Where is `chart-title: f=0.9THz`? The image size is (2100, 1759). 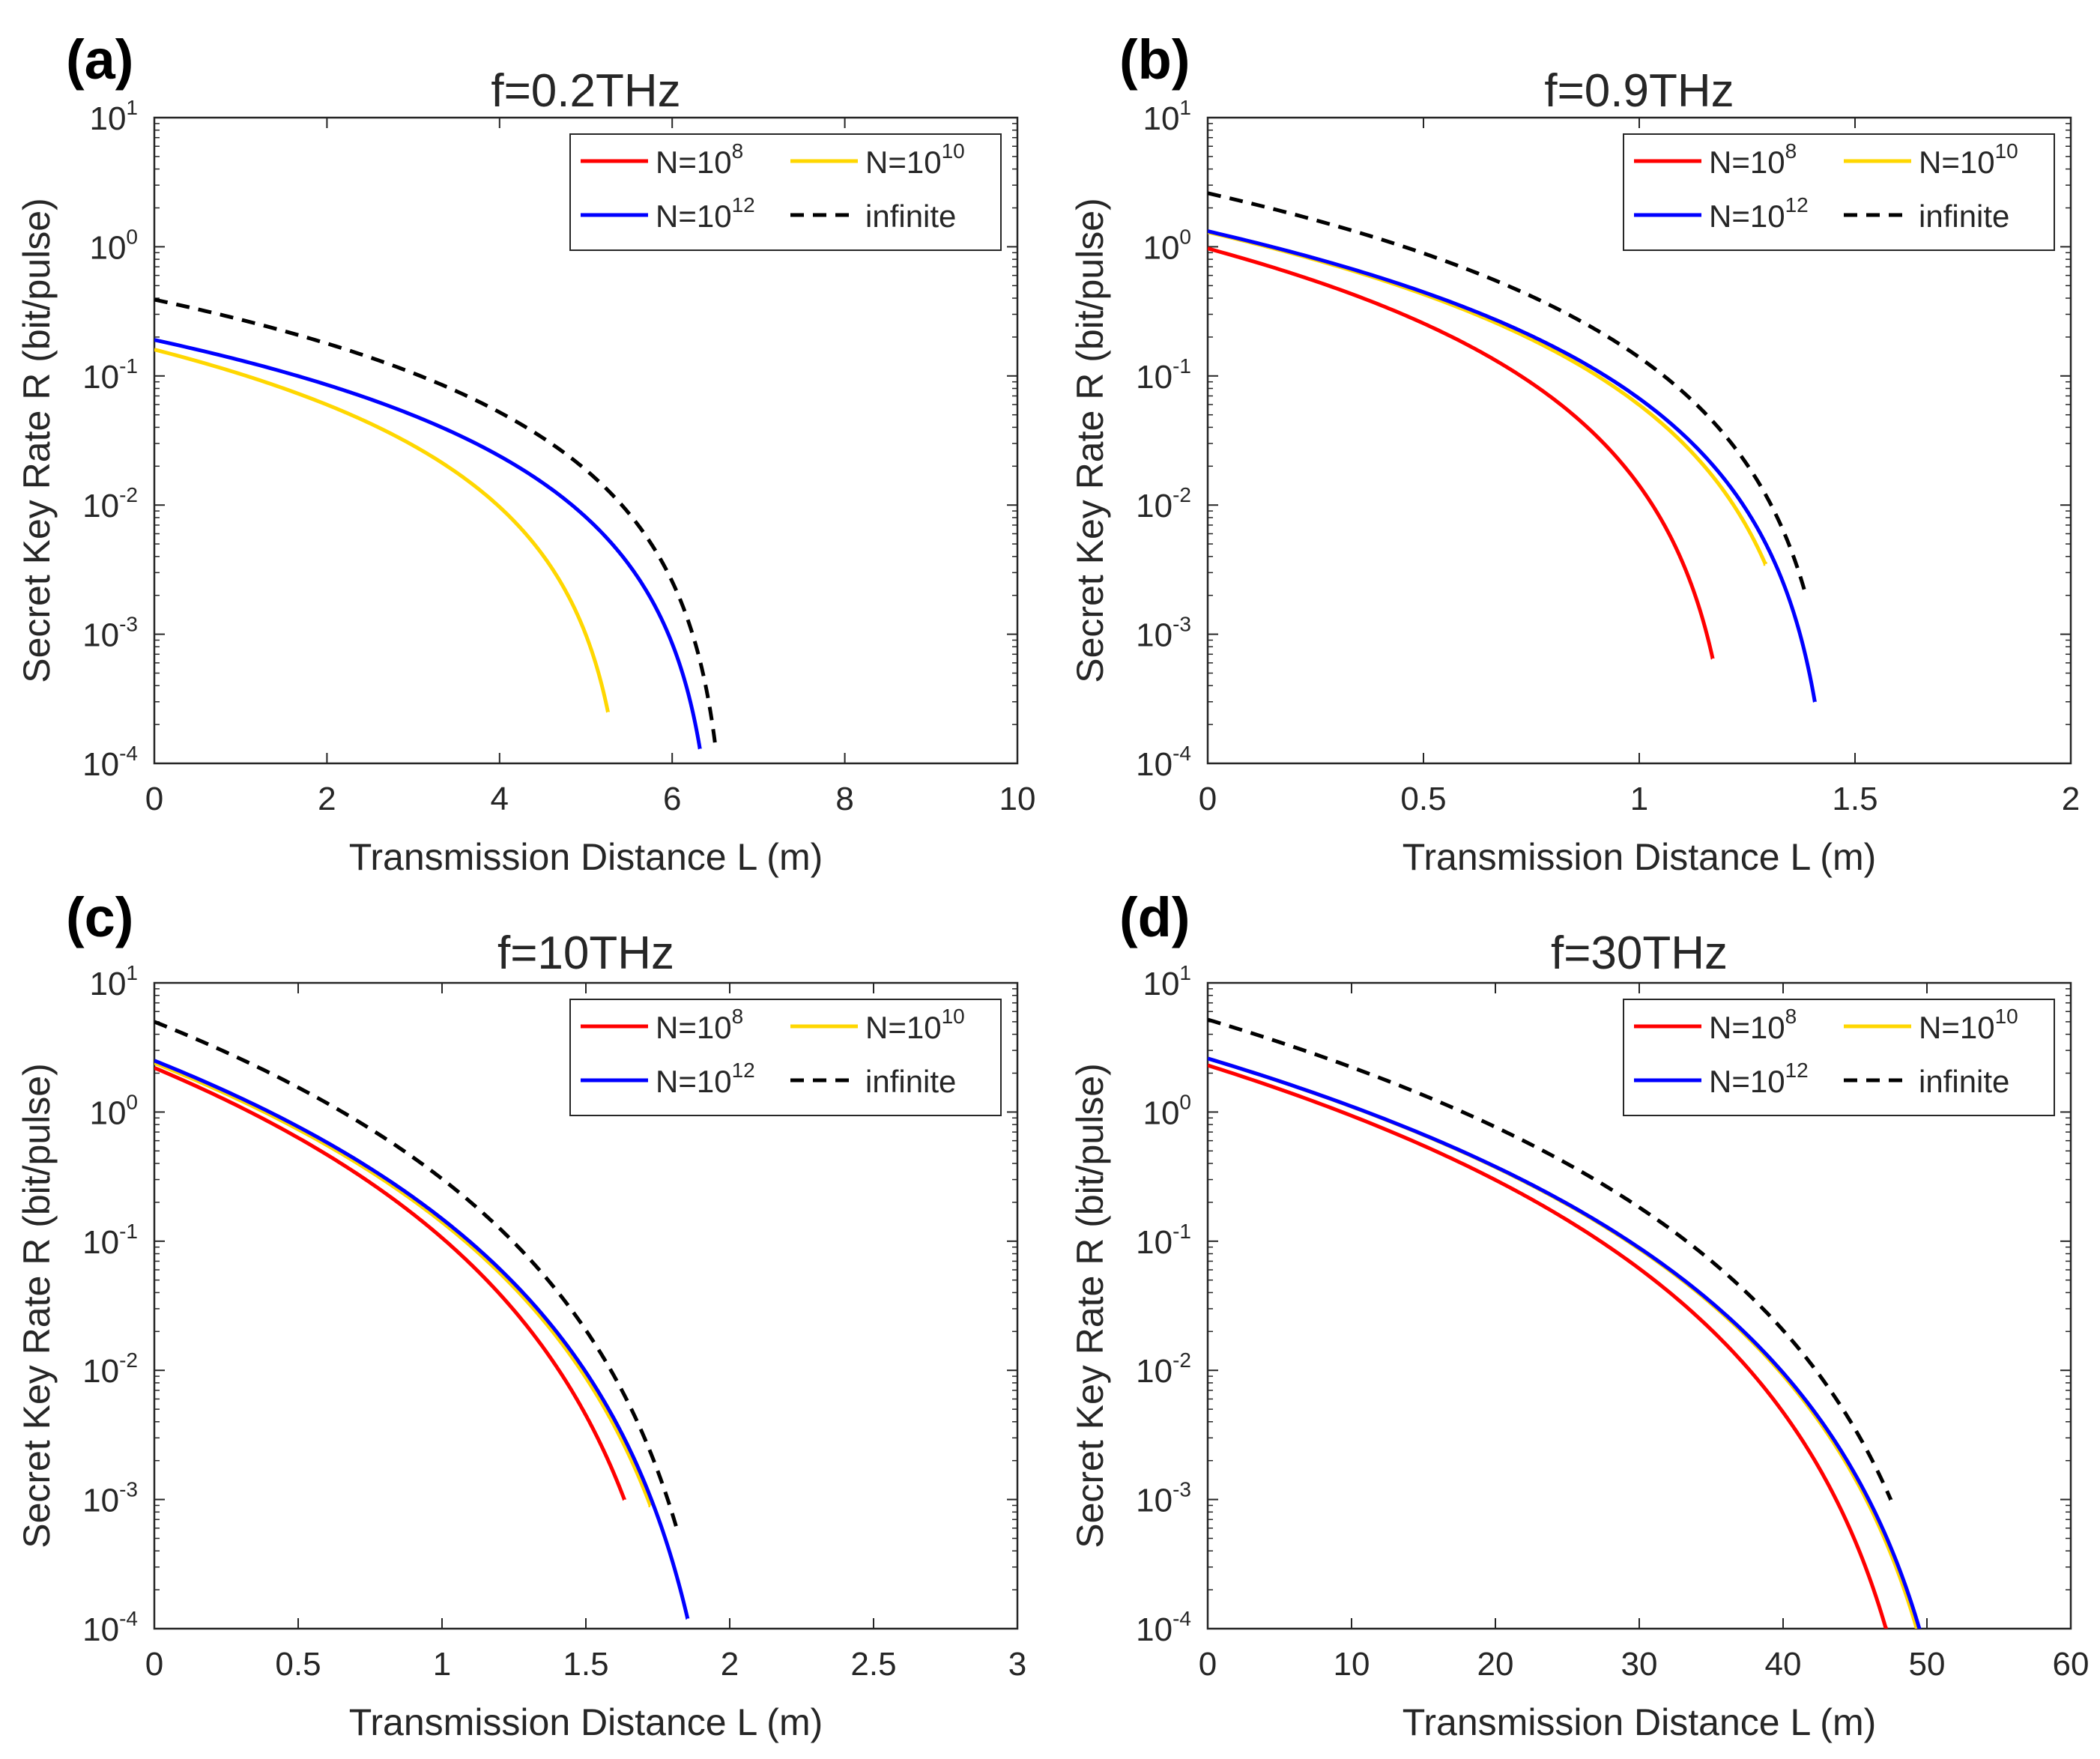 chart-title: f=0.9THz is located at coordinates (1639, 91).